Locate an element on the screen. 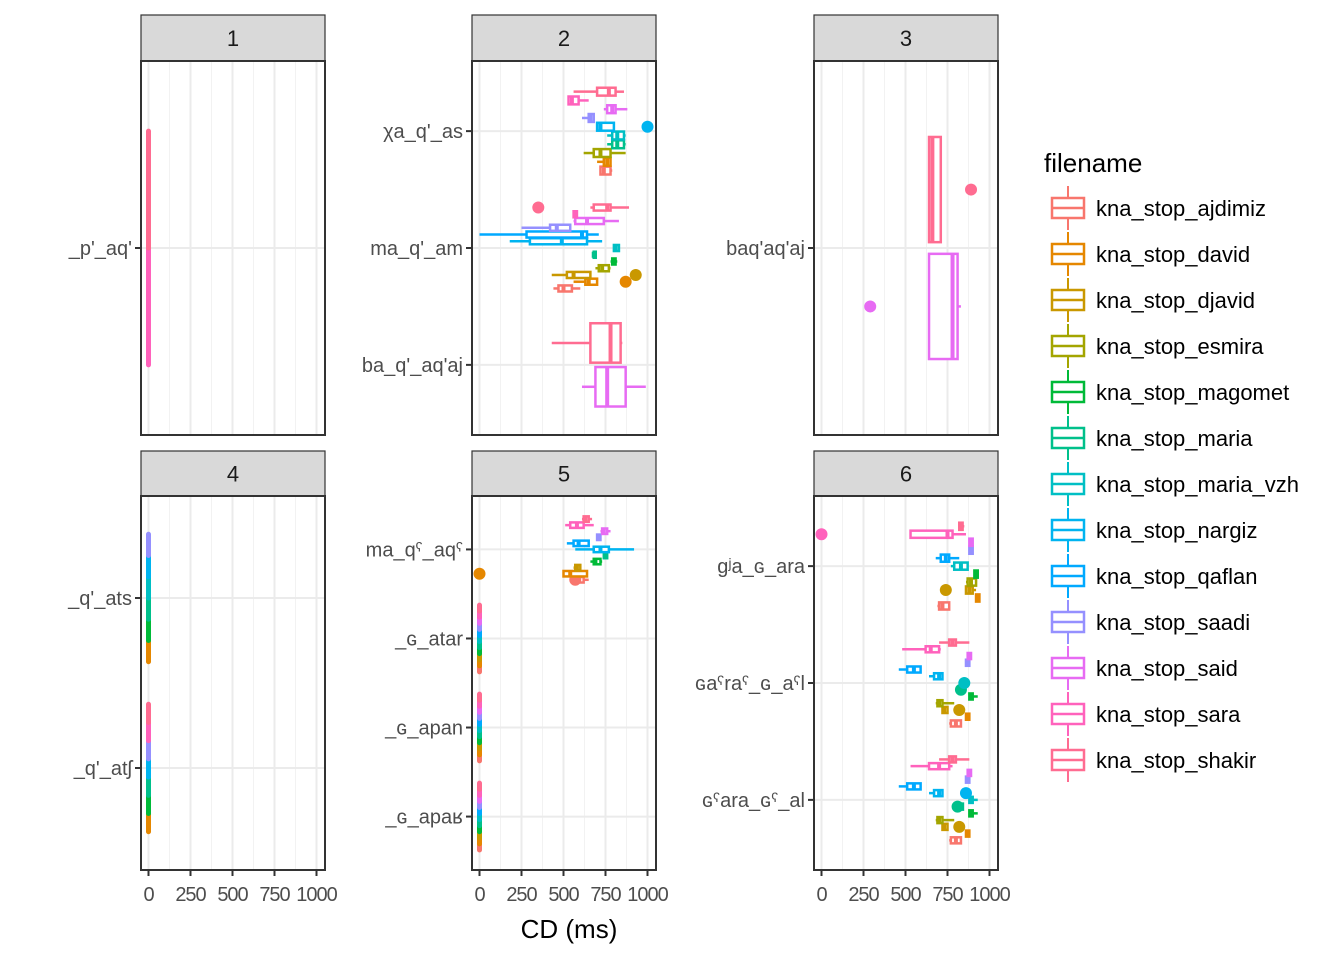  facet-strip-label: 4 is located at coordinates (233, 474).